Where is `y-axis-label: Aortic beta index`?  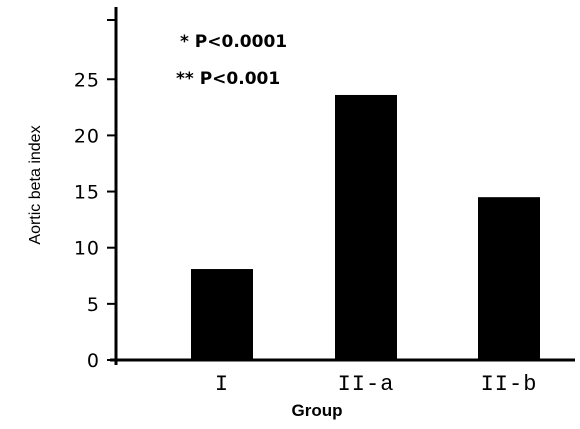
y-axis-label: Aortic beta index is located at coordinates (35, 184).